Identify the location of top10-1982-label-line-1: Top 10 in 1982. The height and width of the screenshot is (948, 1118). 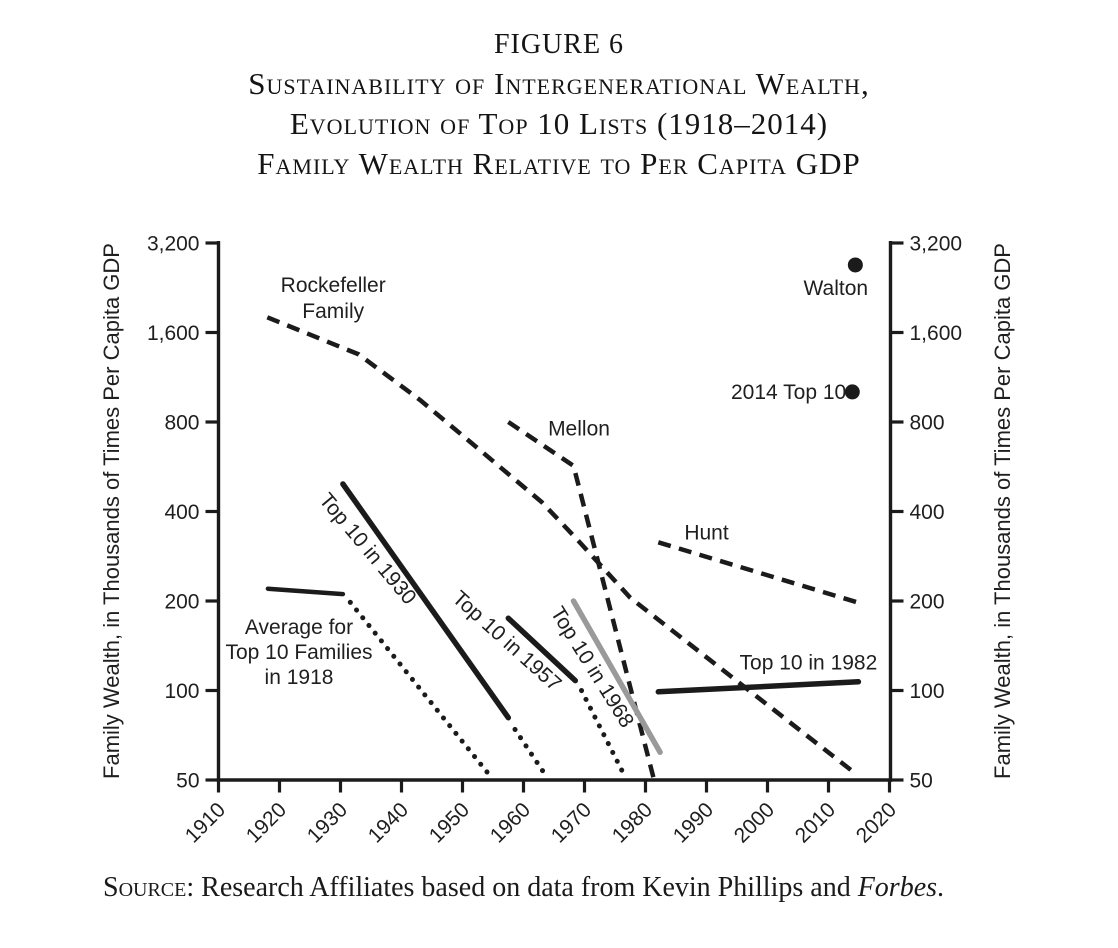
(809, 663).